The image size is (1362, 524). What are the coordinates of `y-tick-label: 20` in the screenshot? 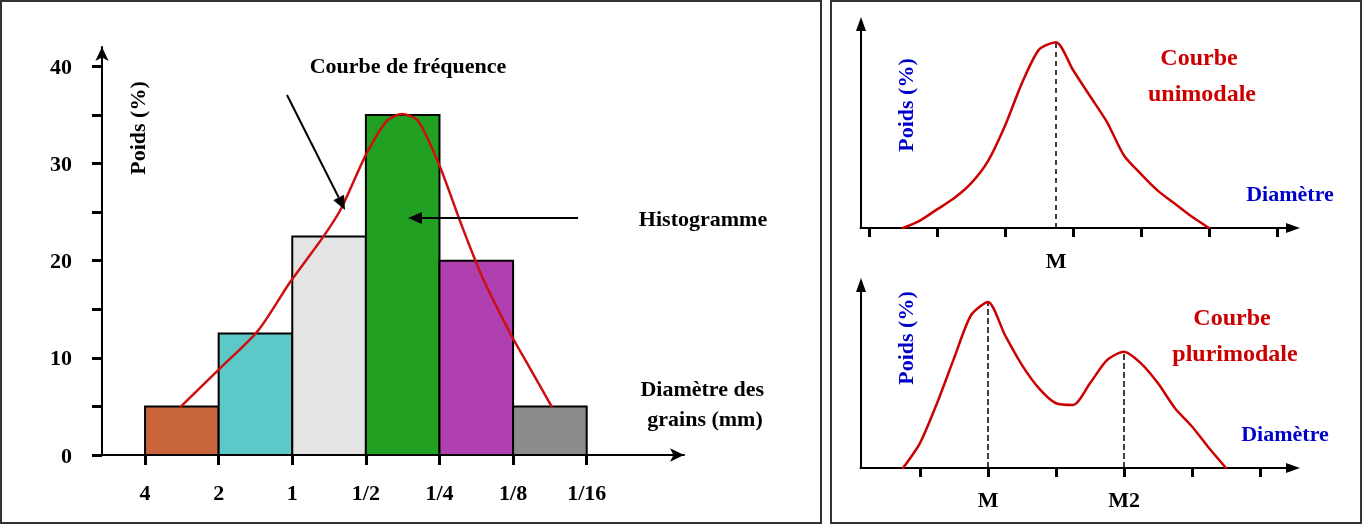 It's located at (61, 261).